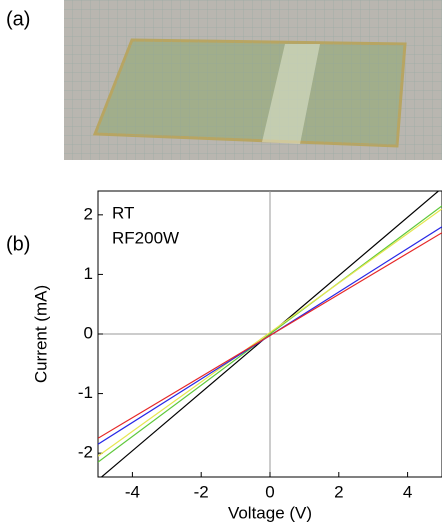 The image size is (442, 528). I want to click on x-tick-label: -4, so click(132, 491).